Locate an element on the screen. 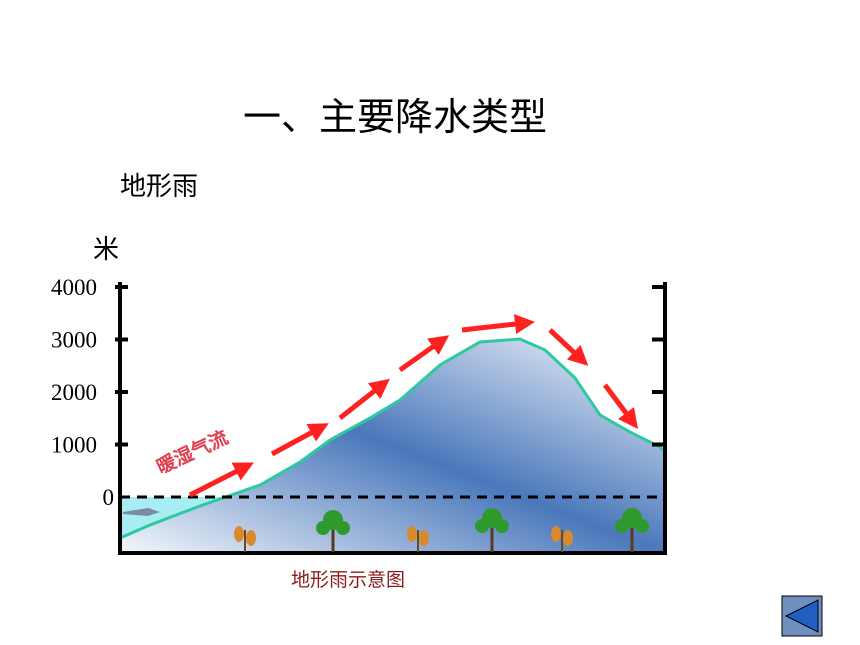  back-button is located at coordinates (802, 616).